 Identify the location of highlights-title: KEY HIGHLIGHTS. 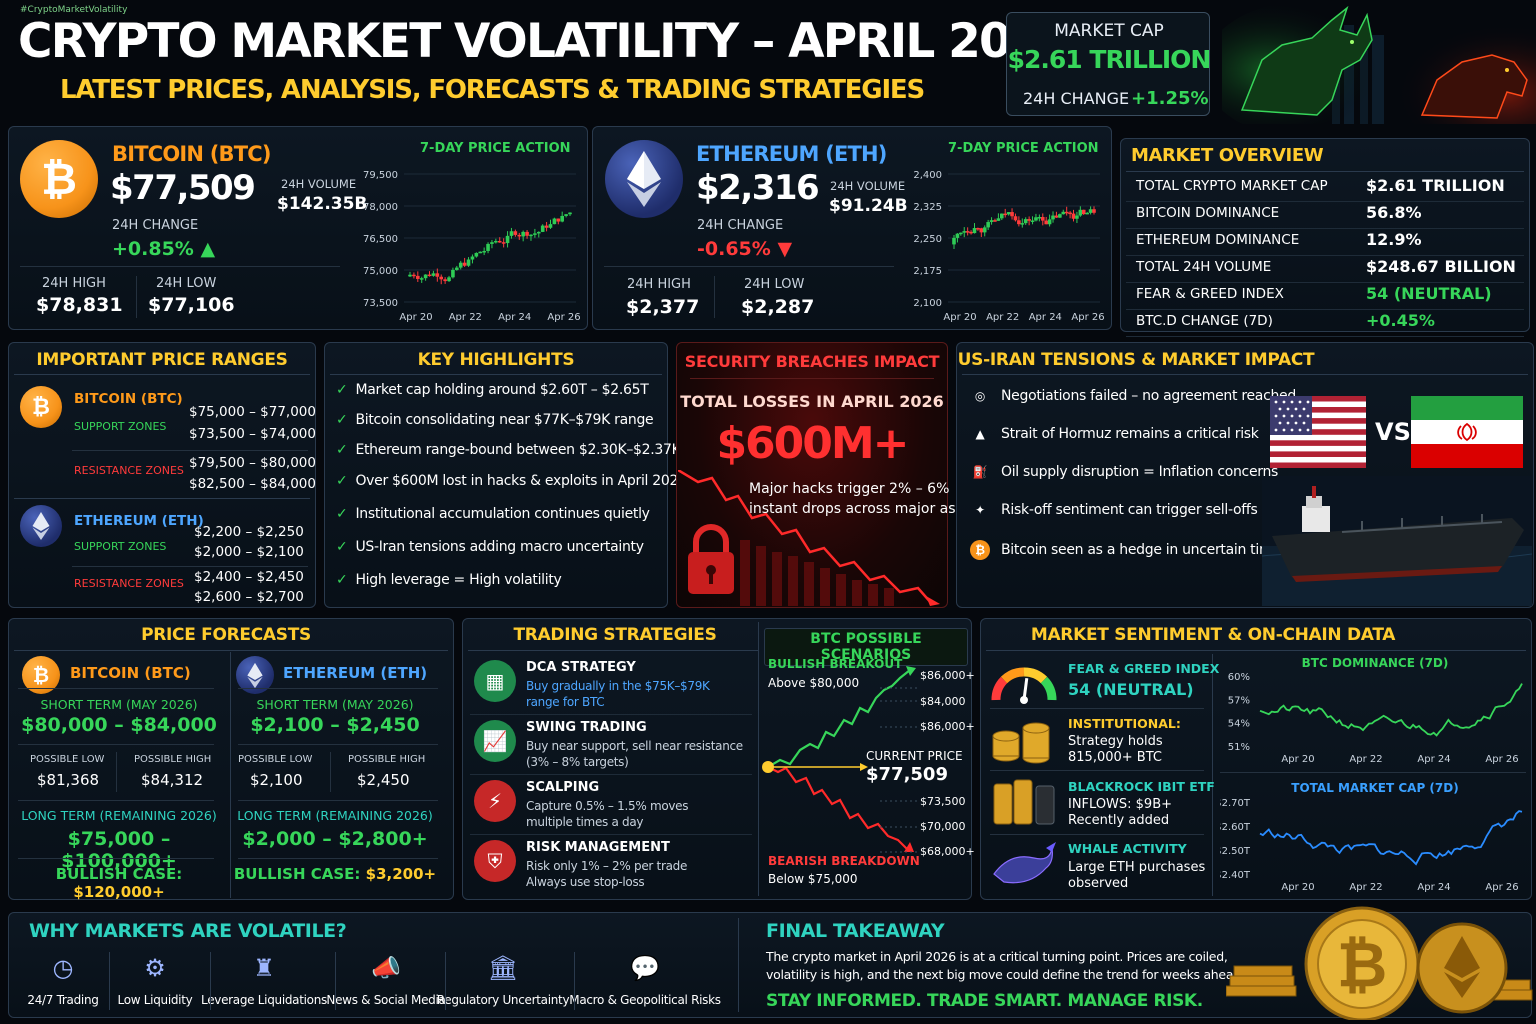
(496, 360).